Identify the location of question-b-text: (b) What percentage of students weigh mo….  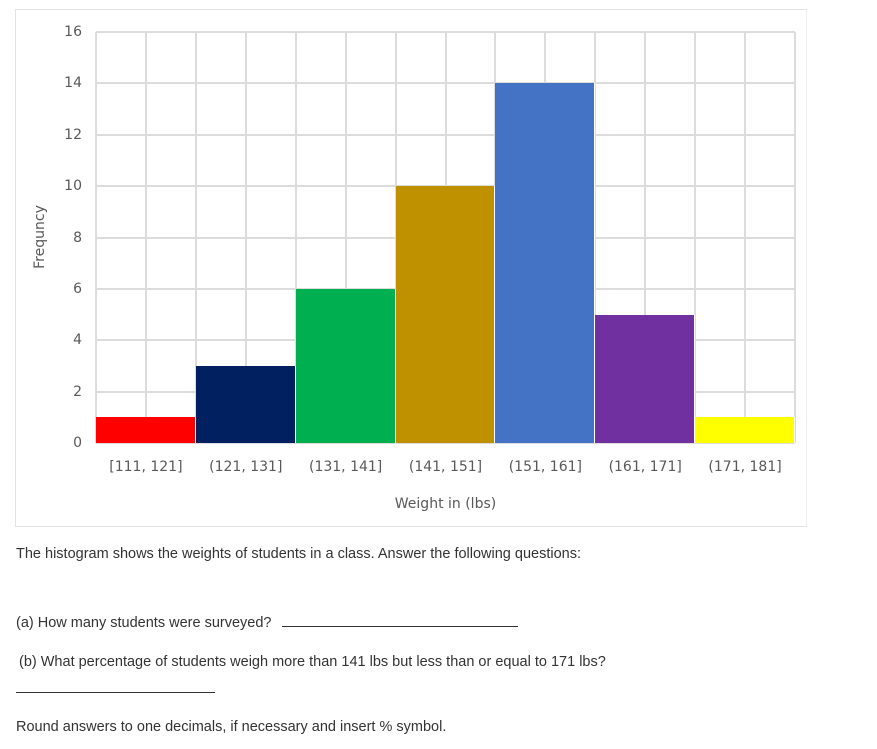
(312, 662).